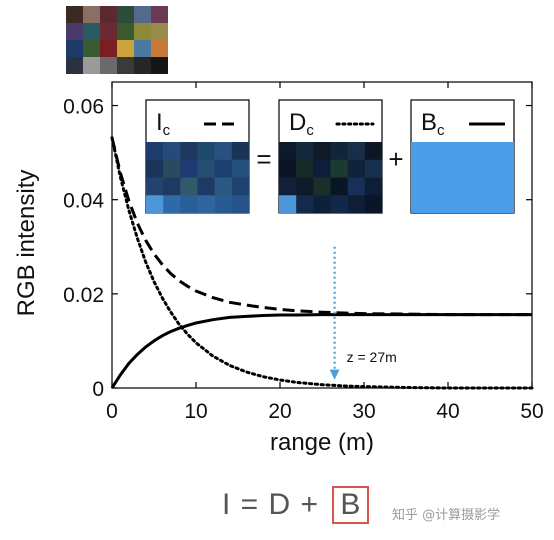  I want to click on legend-patch-solid, so click(462, 177).